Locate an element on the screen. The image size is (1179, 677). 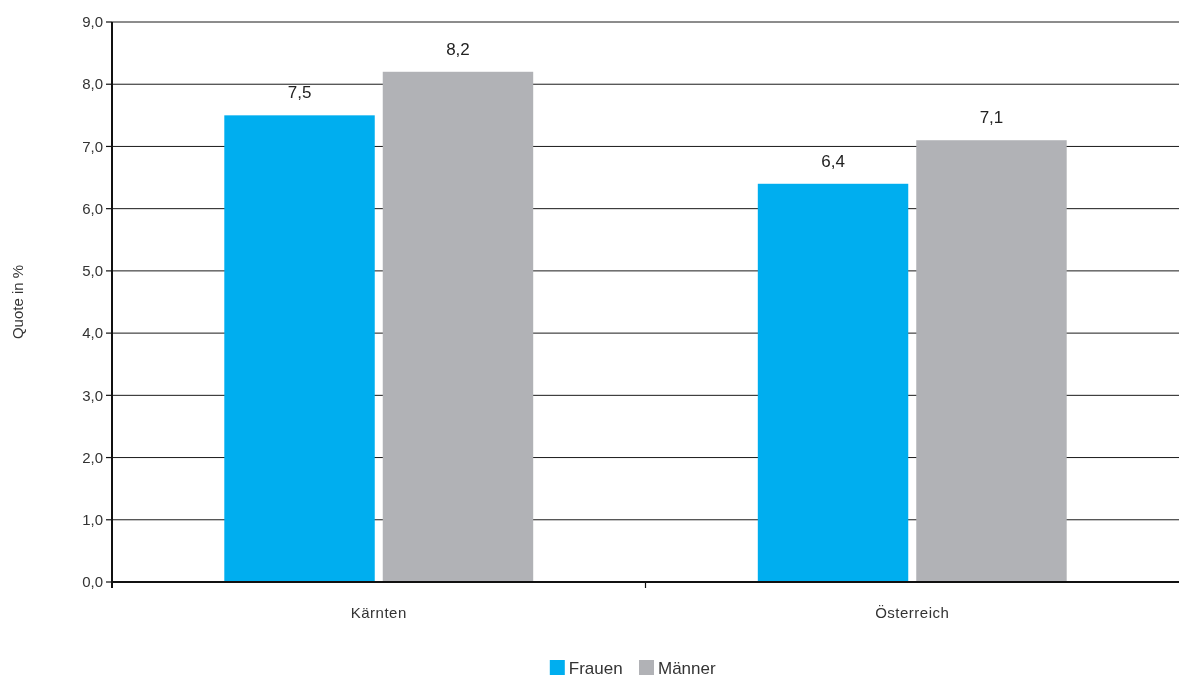
y-tick-label: 5,0 is located at coordinates (92, 271).